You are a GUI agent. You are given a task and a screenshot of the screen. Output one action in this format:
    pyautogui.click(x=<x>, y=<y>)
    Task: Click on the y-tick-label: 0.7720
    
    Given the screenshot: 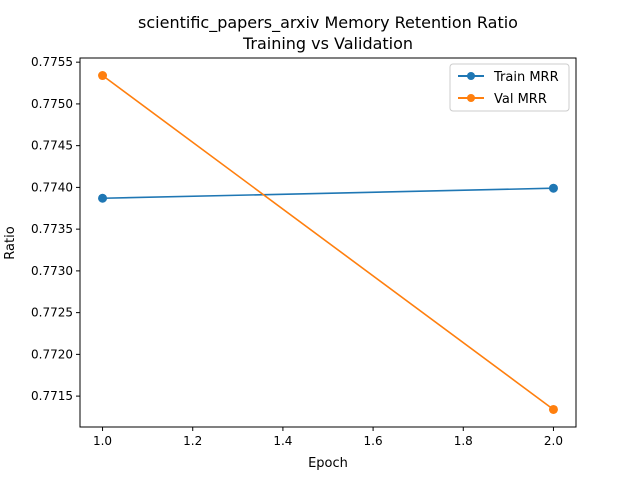 What is the action you would take?
    pyautogui.click(x=52, y=354)
    